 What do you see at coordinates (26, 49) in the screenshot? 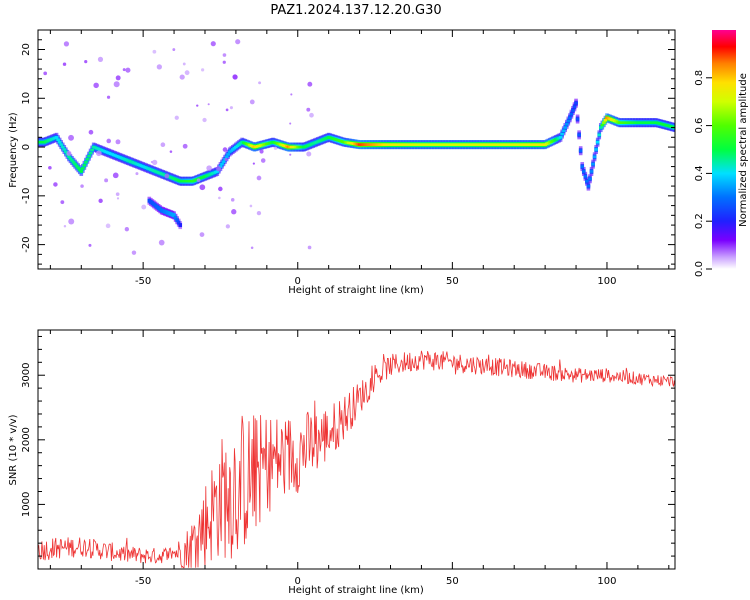
I see `spectrogram-y-tick-label: 20` at bounding box center [26, 49].